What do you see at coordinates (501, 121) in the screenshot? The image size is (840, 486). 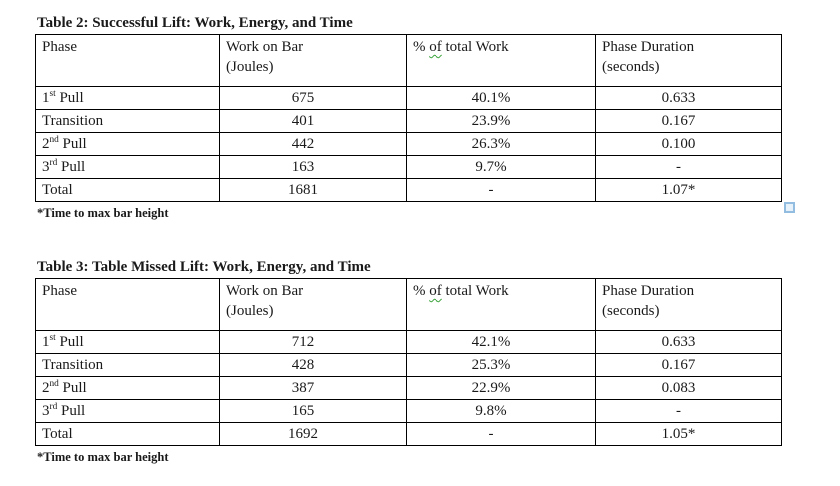 I see `percent-cell: 23.9%` at bounding box center [501, 121].